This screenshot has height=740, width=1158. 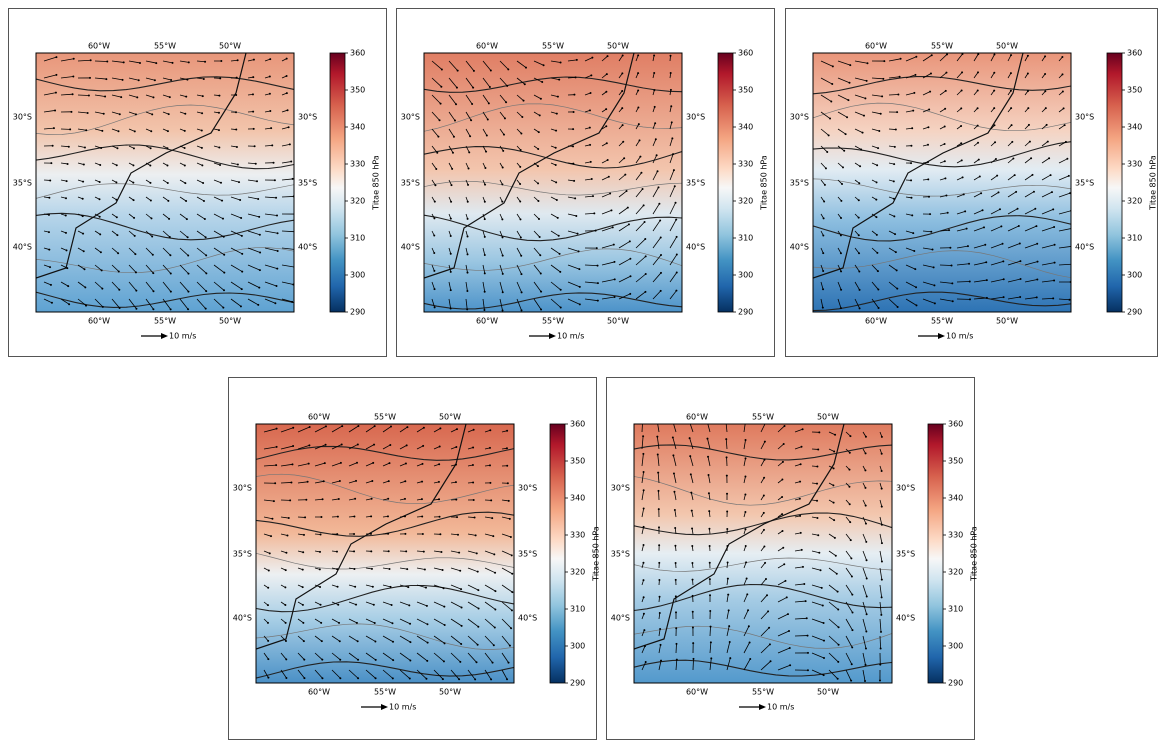 I want to click on colorbar-tick-label: 360, so click(x=577, y=424).